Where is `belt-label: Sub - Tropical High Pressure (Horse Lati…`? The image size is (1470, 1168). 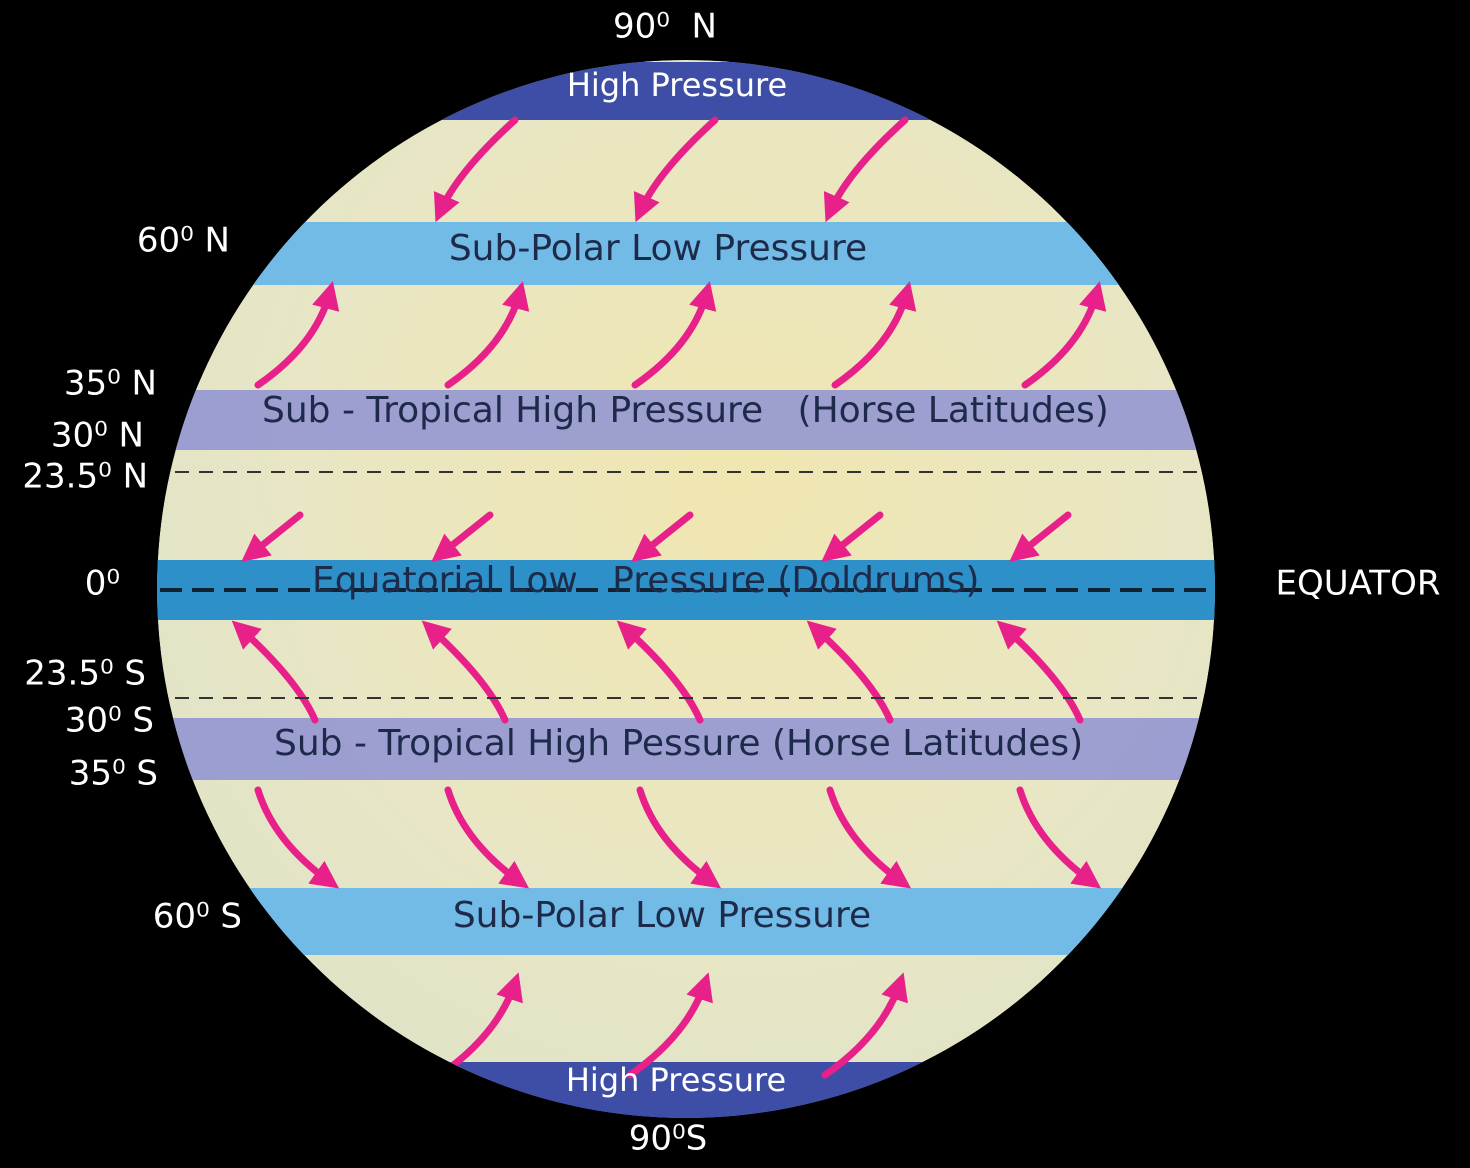 belt-label: Sub - Tropical High Pressure (Horse Lati… is located at coordinates (685, 410).